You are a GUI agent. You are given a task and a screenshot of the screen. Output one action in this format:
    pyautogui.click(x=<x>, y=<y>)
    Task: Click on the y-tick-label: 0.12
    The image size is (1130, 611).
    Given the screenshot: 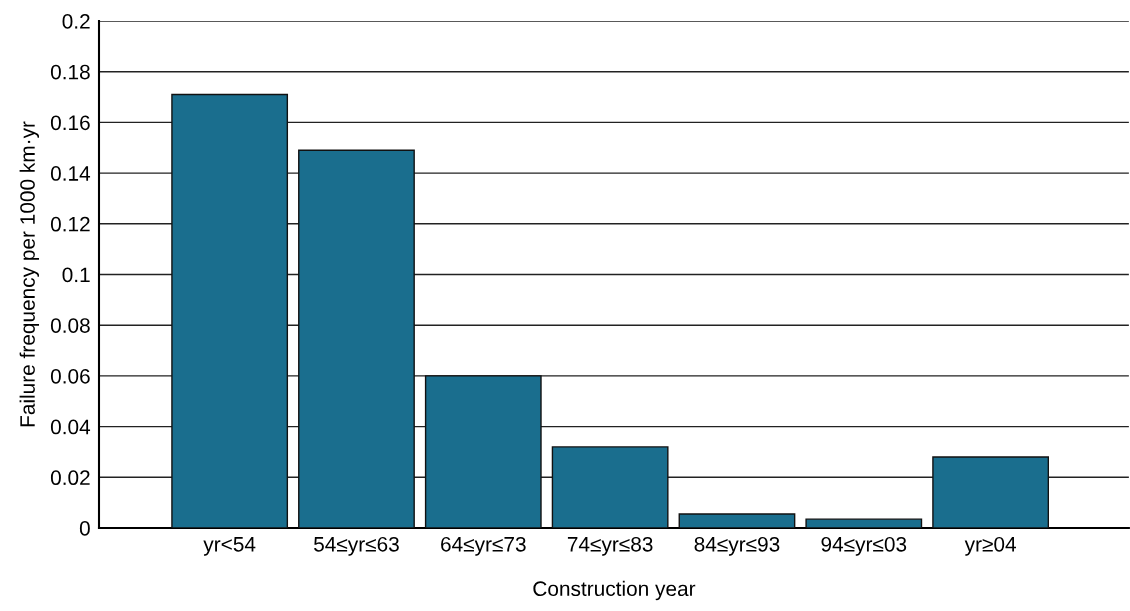 What is the action you would take?
    pyautogui.click(x=70, y=224)
    